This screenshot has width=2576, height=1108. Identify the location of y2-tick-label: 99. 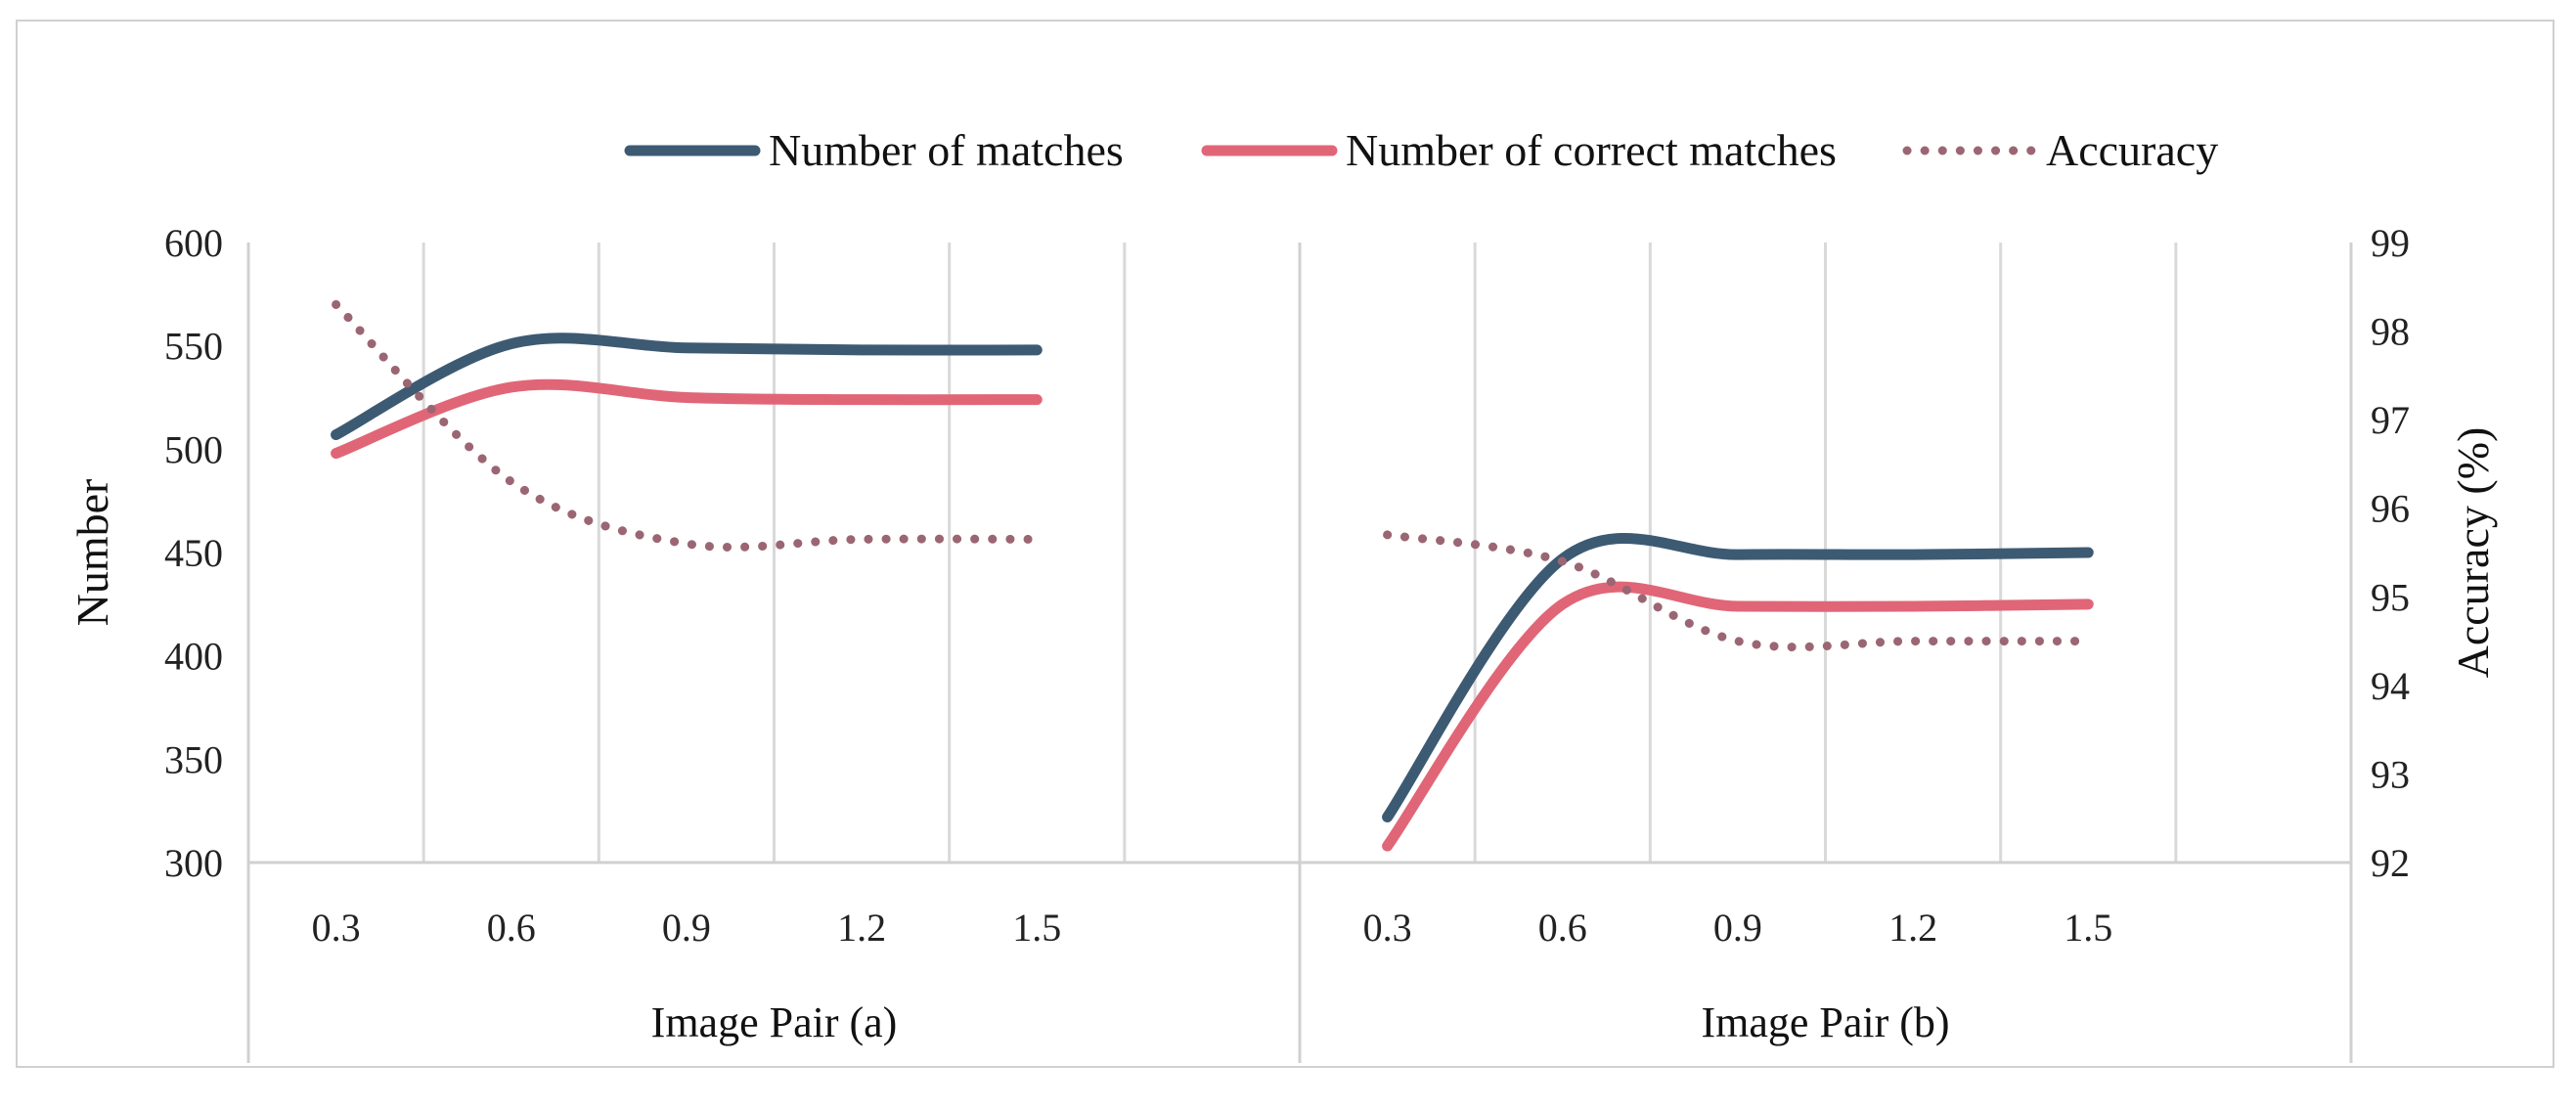
(2390, 243).